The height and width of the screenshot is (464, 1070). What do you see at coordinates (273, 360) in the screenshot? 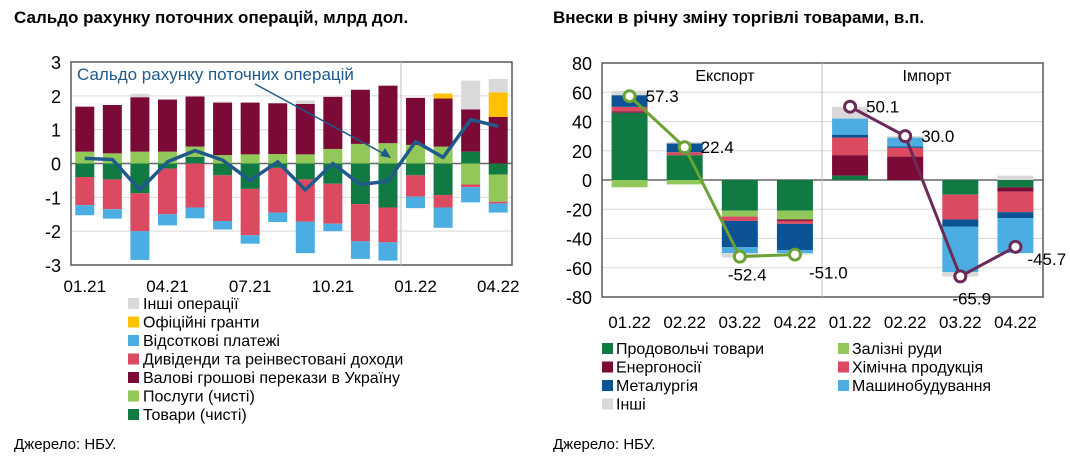
I see `legend-label: Дивіденди та реінвестовані доходи` at bounding box center [273, 360].